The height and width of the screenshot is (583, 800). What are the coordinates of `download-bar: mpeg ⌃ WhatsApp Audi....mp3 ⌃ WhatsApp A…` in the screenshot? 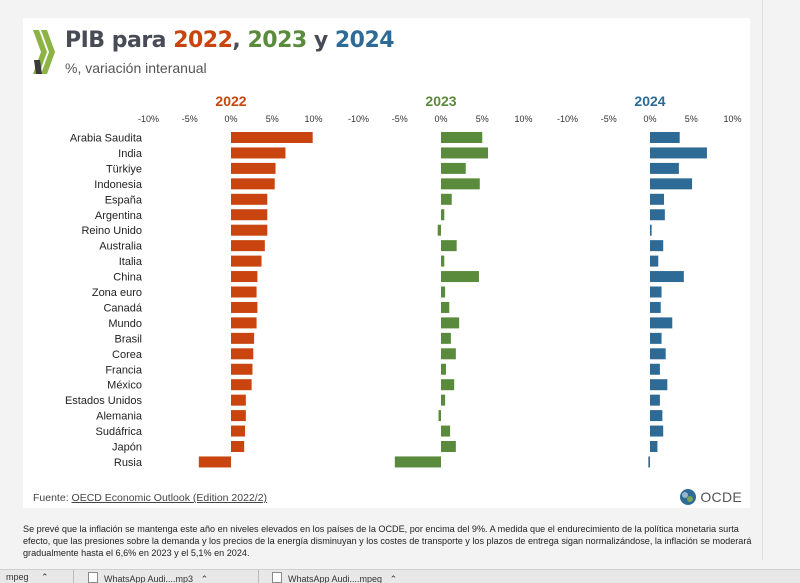 It's located at (400, 576).